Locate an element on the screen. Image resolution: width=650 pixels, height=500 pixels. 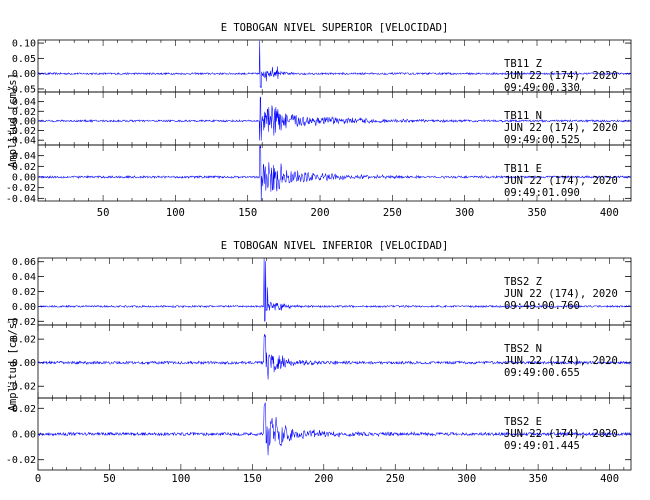
station-component-label: TB11 N is located at coordinates (523, 116).